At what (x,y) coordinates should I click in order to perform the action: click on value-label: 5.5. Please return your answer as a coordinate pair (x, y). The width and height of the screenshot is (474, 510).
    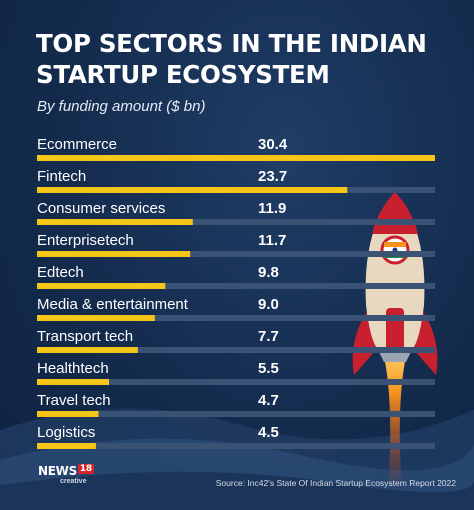
    Looking at the image, I should click on (268, 368).